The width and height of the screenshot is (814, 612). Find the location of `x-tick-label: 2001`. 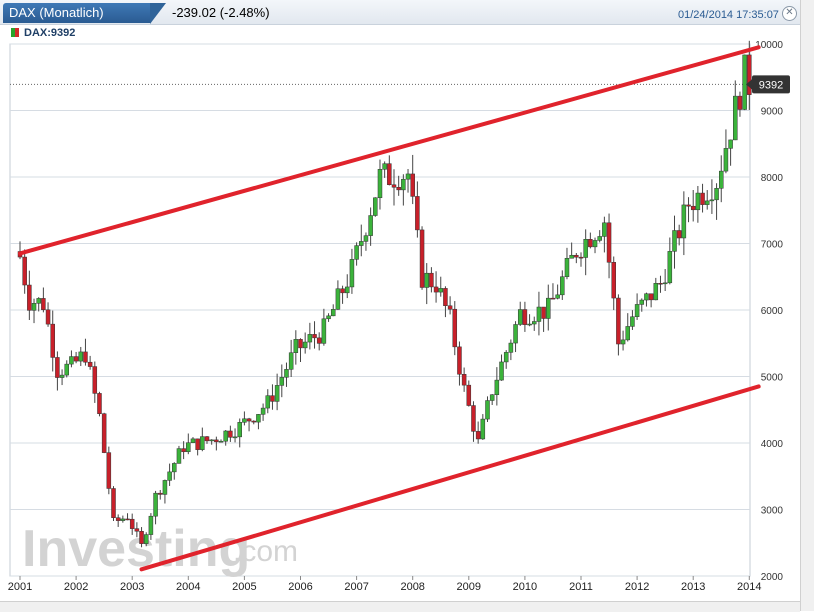

x-tick-label: 2001 is located at coordinates (20, 587).